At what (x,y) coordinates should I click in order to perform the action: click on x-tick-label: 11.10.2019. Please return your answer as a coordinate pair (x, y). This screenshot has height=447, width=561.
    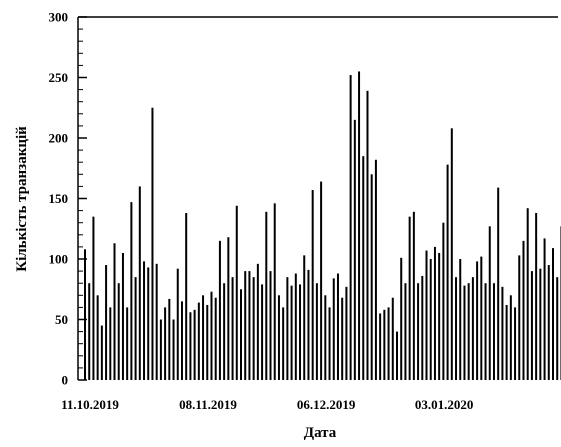
    Looking at the image, I should click on (90, 404).